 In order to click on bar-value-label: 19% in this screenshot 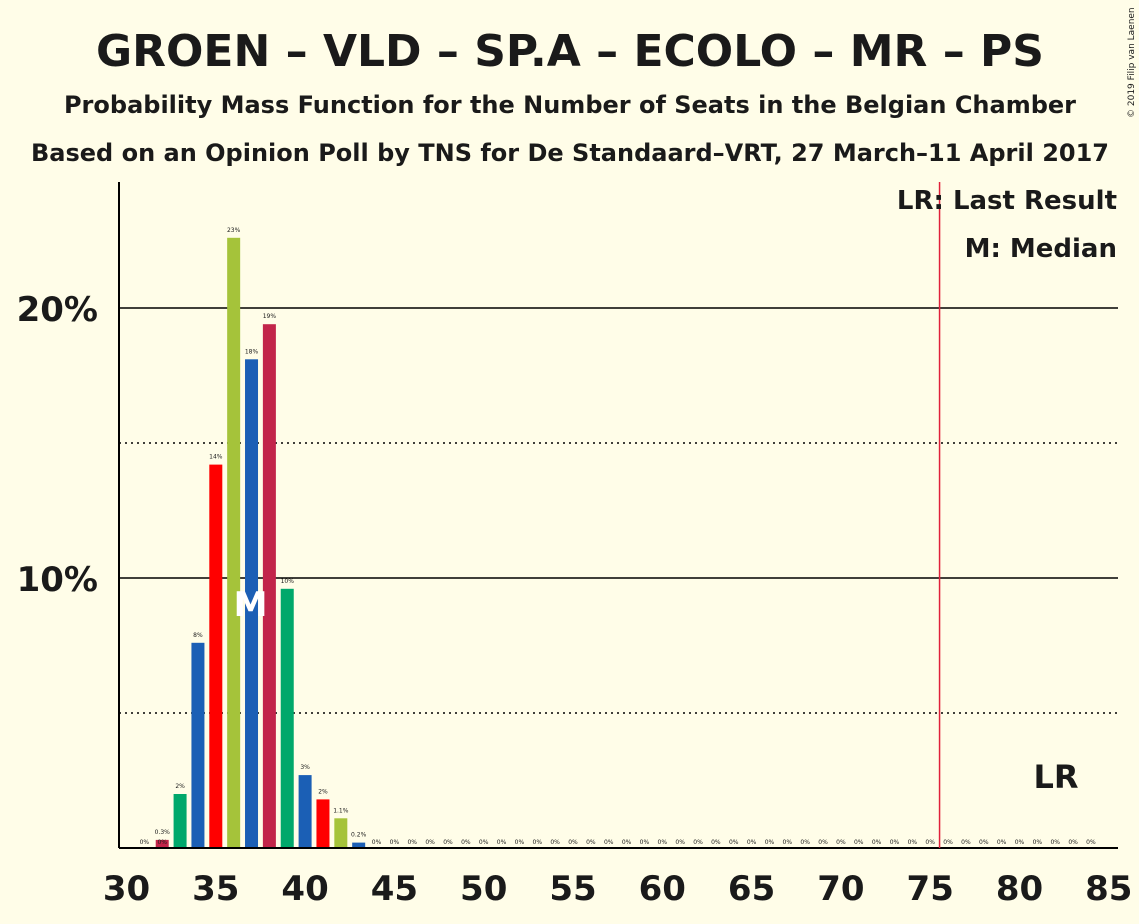, I will do `click(270, 316)`.